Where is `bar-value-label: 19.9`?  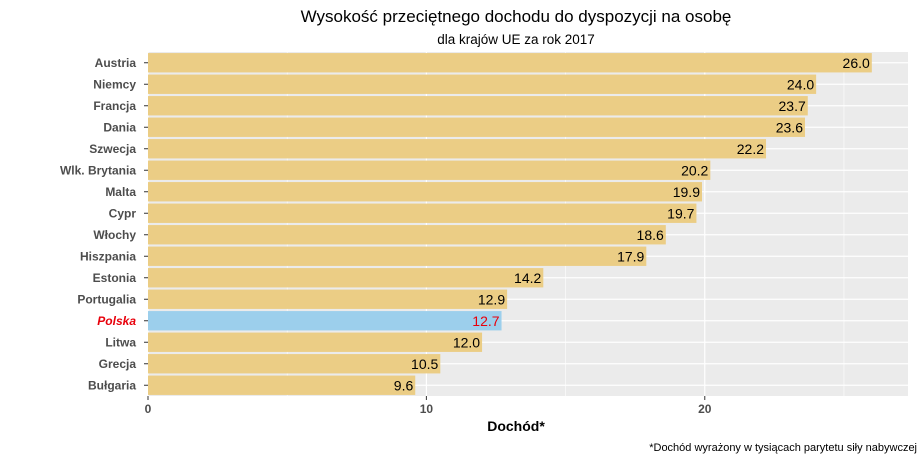
bar-value-label: 19.9 is located at coordinates (686, 192).